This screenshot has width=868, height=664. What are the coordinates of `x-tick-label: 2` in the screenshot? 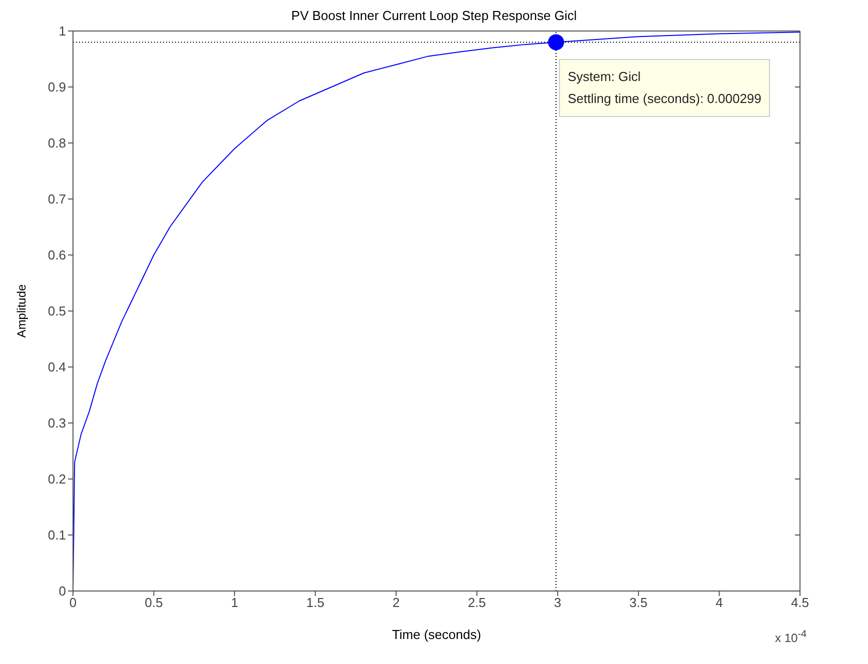 It's located at (396, 602).